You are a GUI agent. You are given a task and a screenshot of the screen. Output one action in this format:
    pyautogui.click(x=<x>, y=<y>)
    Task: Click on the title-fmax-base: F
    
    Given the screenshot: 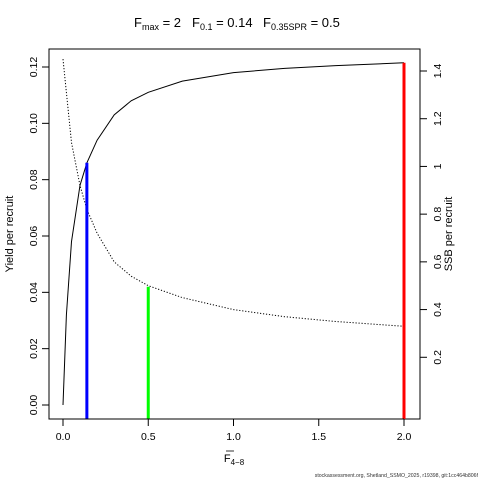 What is the action you would take?
    pyautogui.click(x=138, y=22)
    